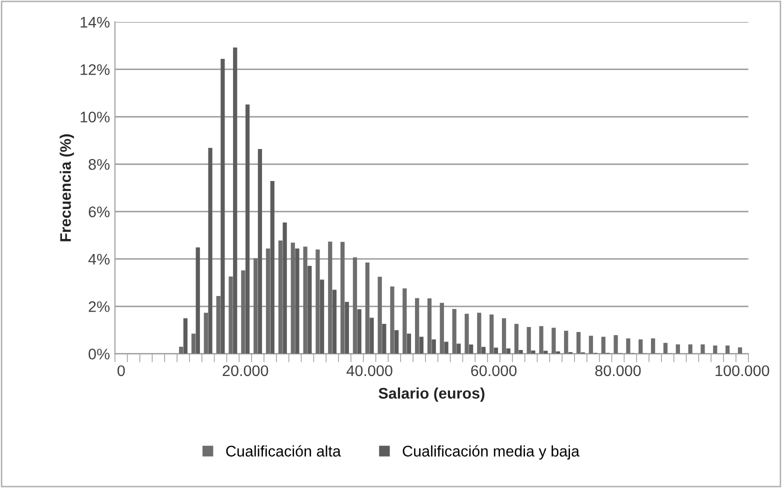 This screenshot has width=782, height=488. Describe the element at coordinates (494, 370) in the screenshot. I see `x-tick-label: 60.000` at that location.